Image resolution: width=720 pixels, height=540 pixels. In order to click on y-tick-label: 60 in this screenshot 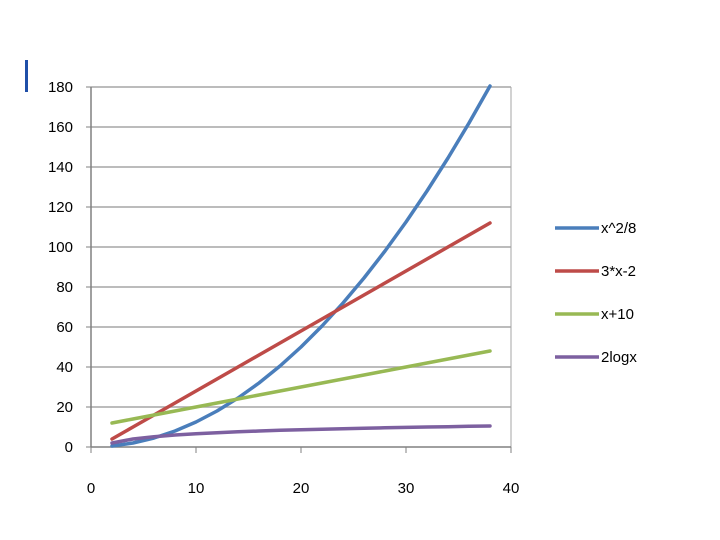, I will do `click(64, 327)`.